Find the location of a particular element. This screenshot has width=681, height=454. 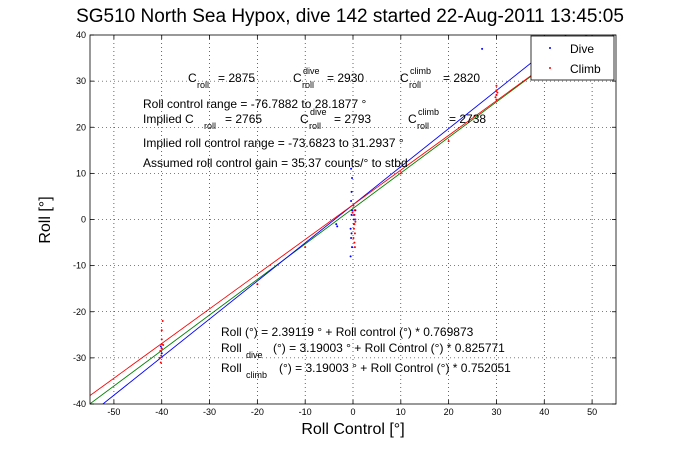

legend-box is located at coordinates (572, 58).